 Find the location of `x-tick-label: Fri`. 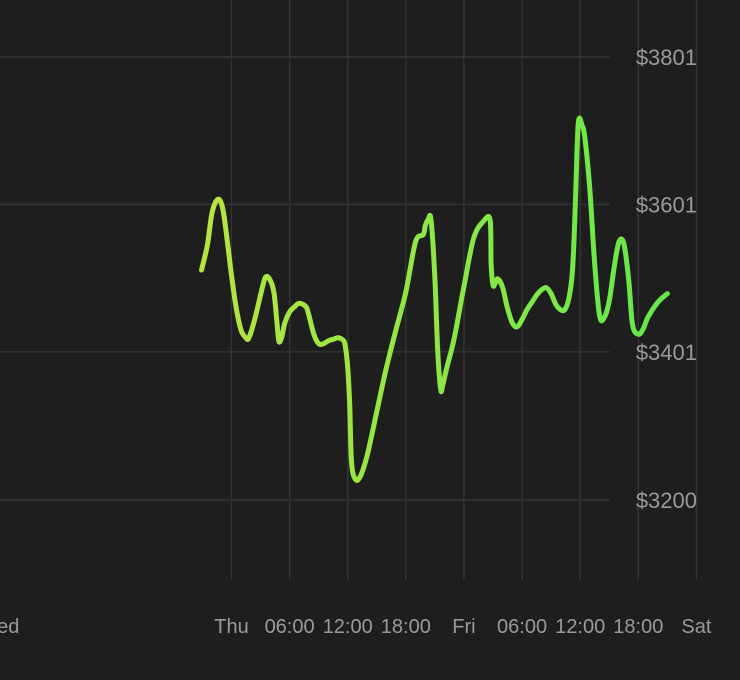

x-tick-label: Fri is located at coordinates (463, 627).